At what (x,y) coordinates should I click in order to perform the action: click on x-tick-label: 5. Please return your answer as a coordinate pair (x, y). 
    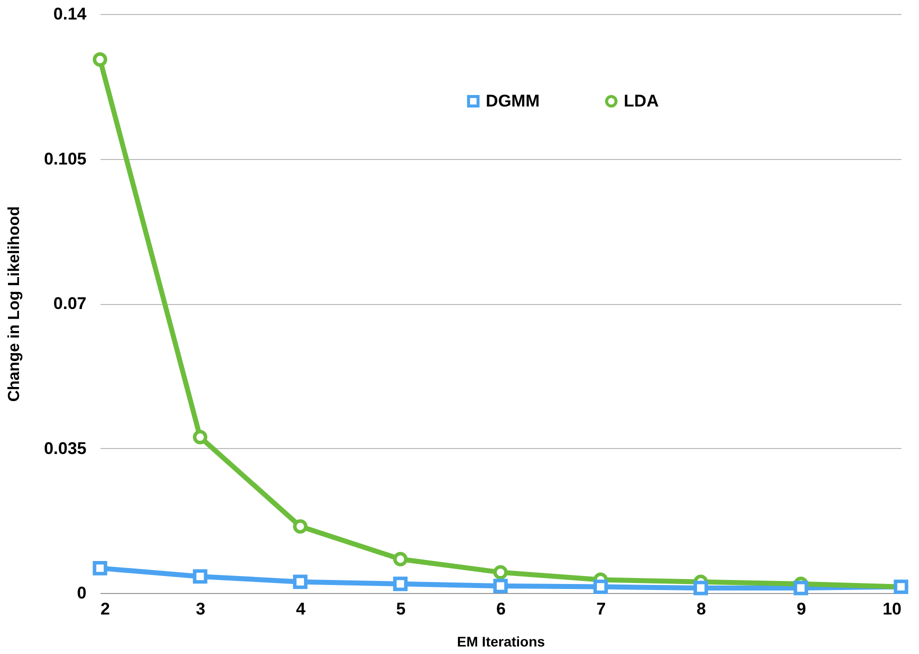
    Looking at the image, I should click on (401, 609).